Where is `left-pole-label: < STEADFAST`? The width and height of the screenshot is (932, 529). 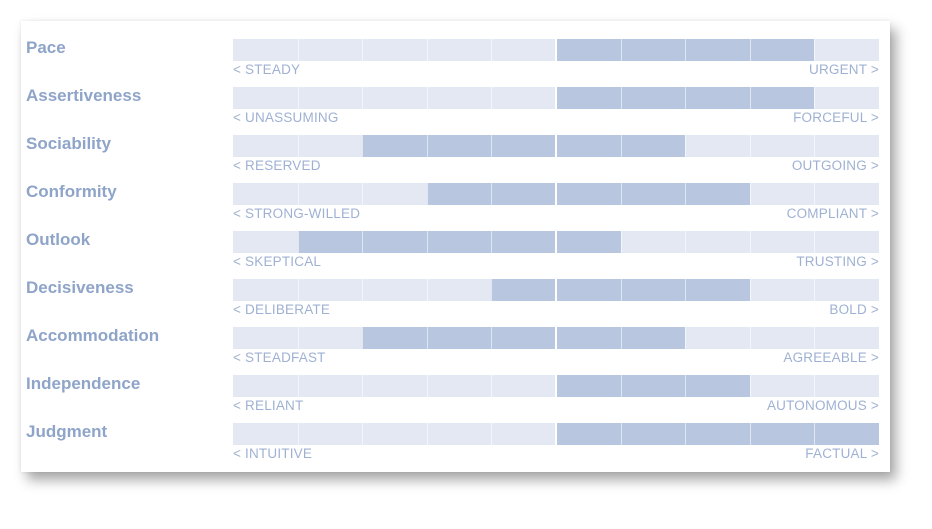
left-pole-label: < STEADFAST is located at coordinates (279, 357).